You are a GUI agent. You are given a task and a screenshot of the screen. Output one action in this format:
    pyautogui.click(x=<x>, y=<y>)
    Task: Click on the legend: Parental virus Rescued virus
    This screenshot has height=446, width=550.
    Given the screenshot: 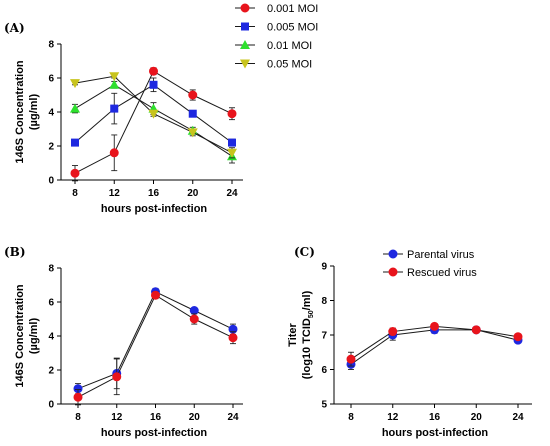 What is the action you would take?
    pyautogui.click(x=430, y=264)
    